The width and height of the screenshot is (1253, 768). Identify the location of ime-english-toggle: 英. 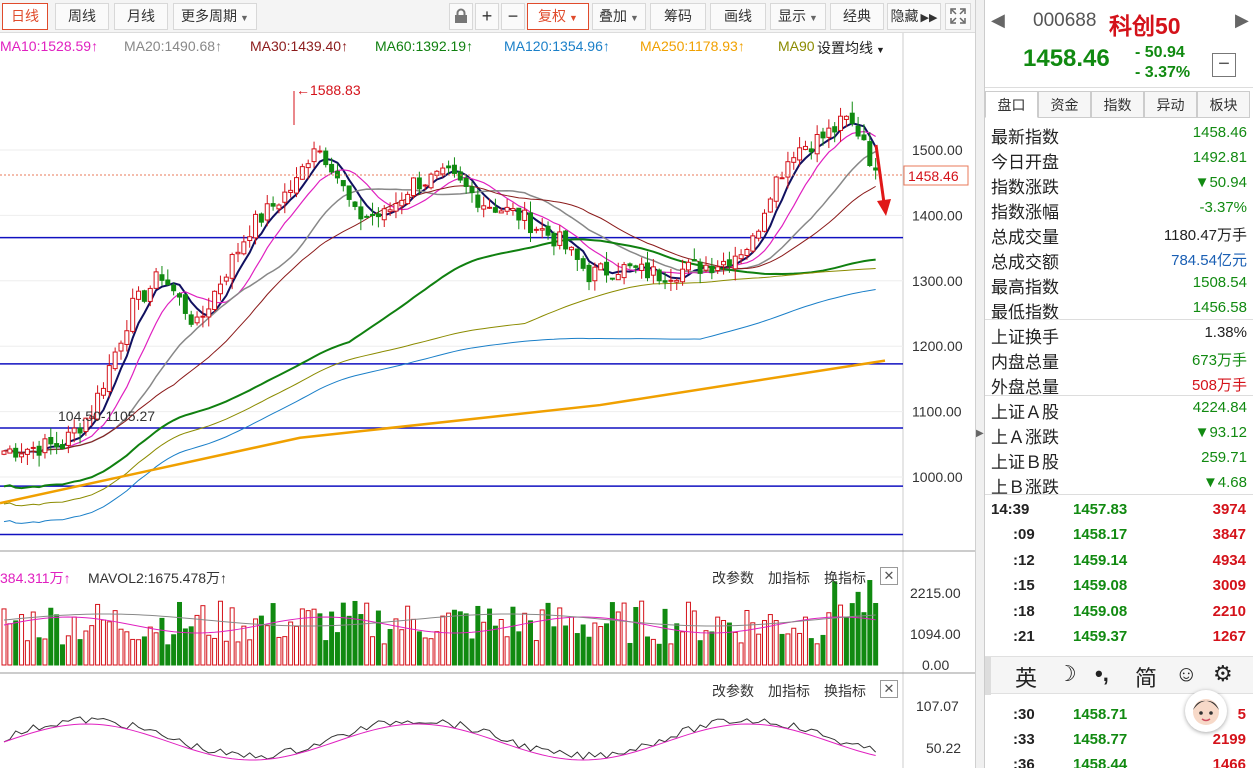
(1026, 678).